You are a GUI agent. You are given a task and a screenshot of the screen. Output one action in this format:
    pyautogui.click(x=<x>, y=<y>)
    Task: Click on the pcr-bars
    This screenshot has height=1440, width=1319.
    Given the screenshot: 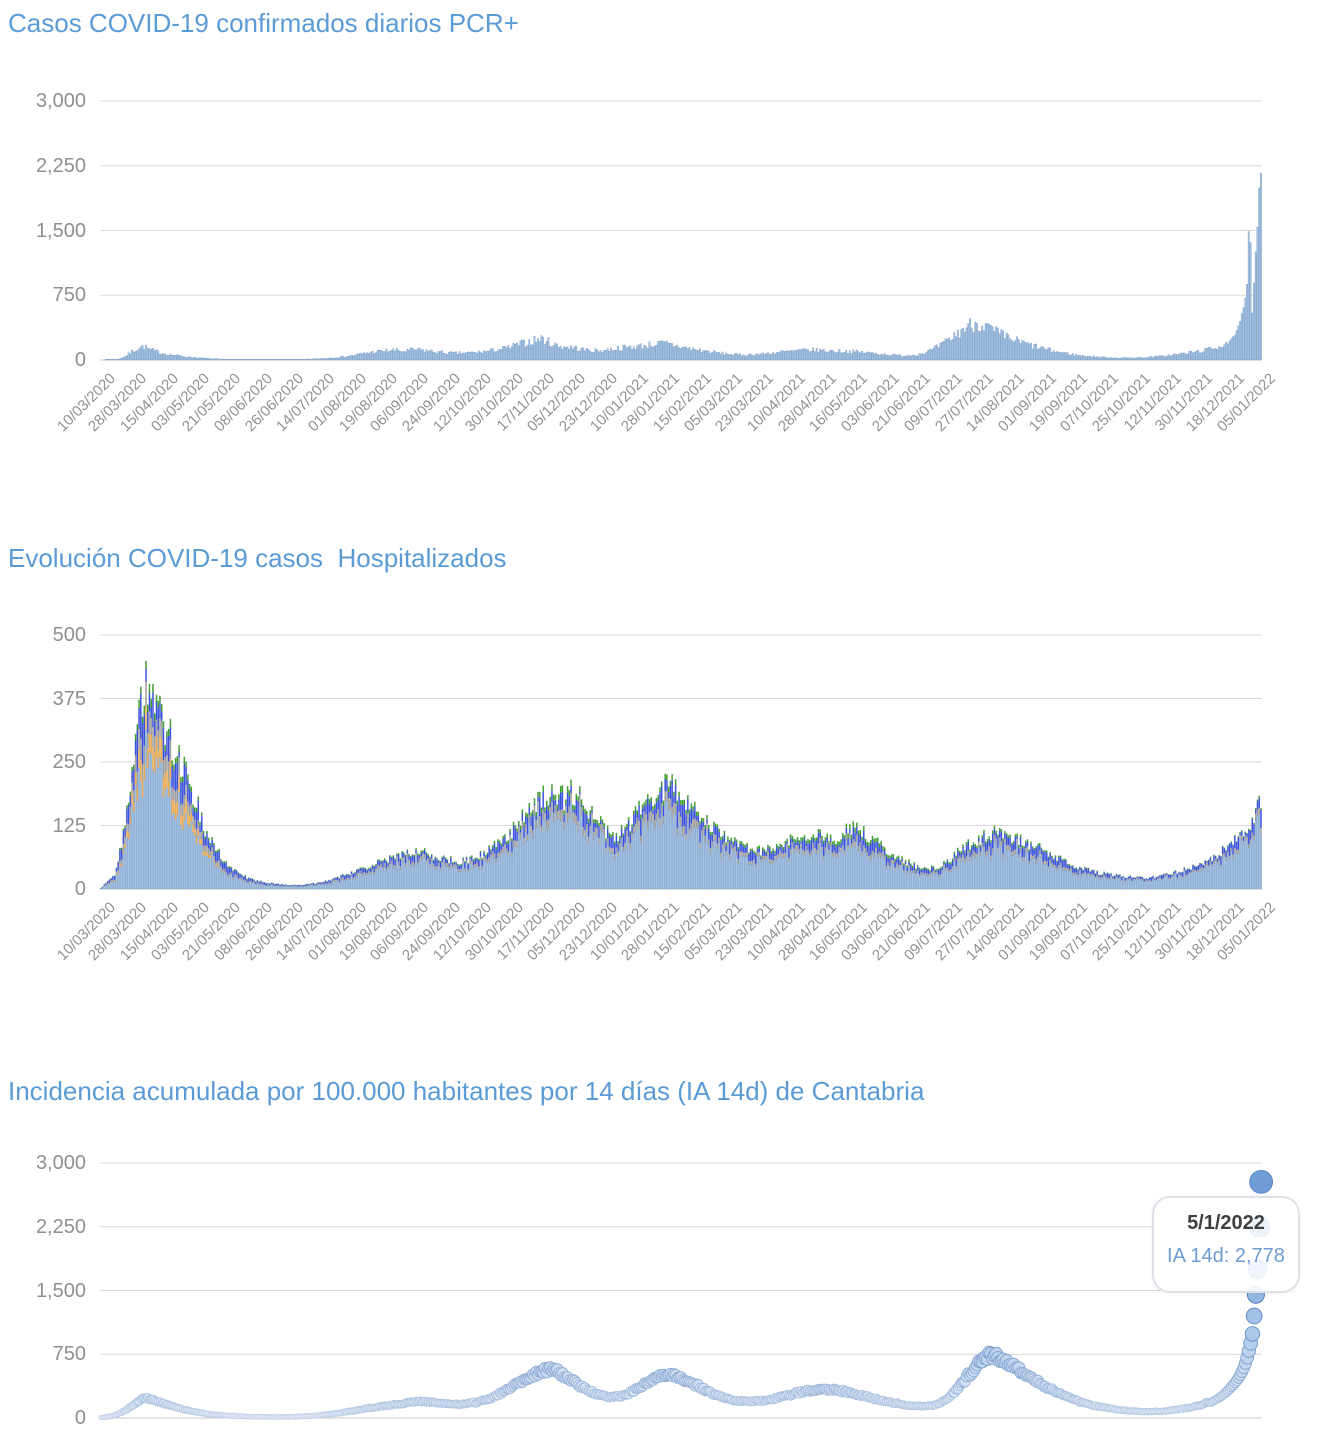 What is the action you would take?
    pyautogui.click(x=683, y=266)
    